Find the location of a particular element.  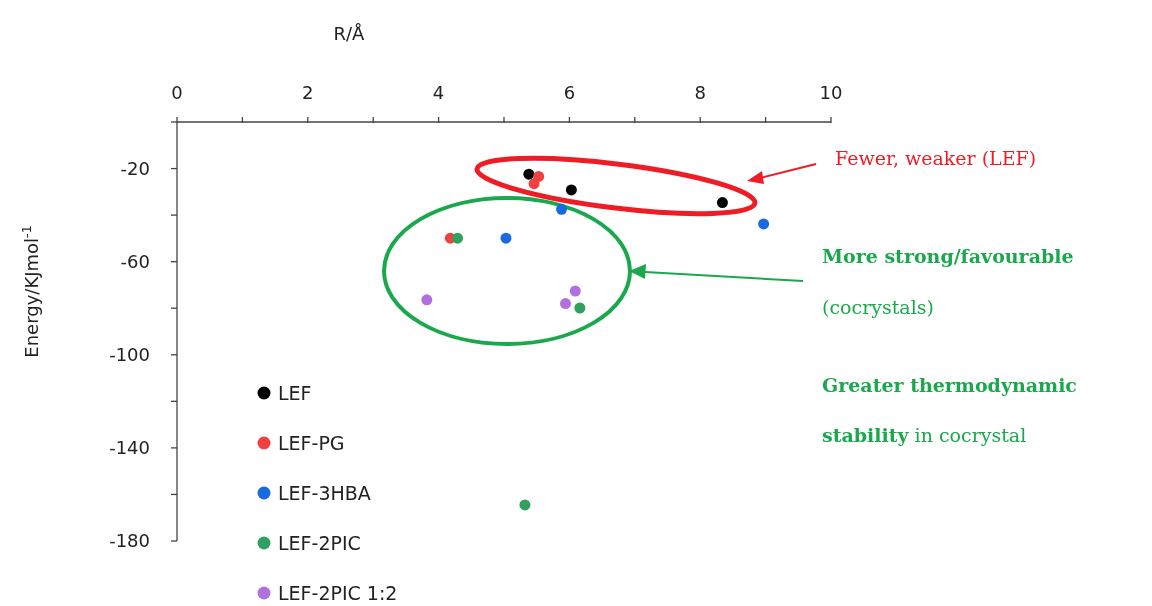

text: in cocrystal is located at coordinates (967, 435).